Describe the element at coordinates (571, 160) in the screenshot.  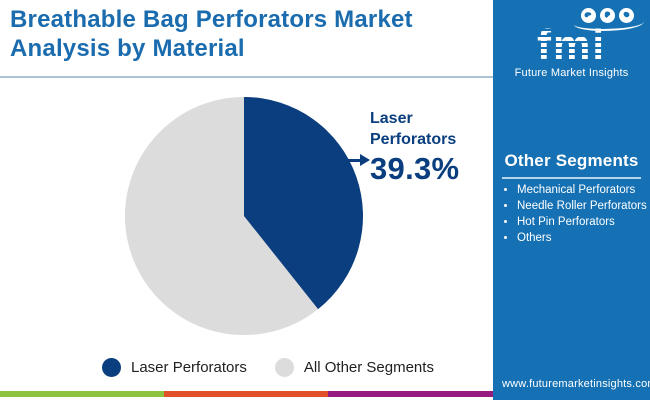
I see `other-segments-heading: Other Segments` at that location.